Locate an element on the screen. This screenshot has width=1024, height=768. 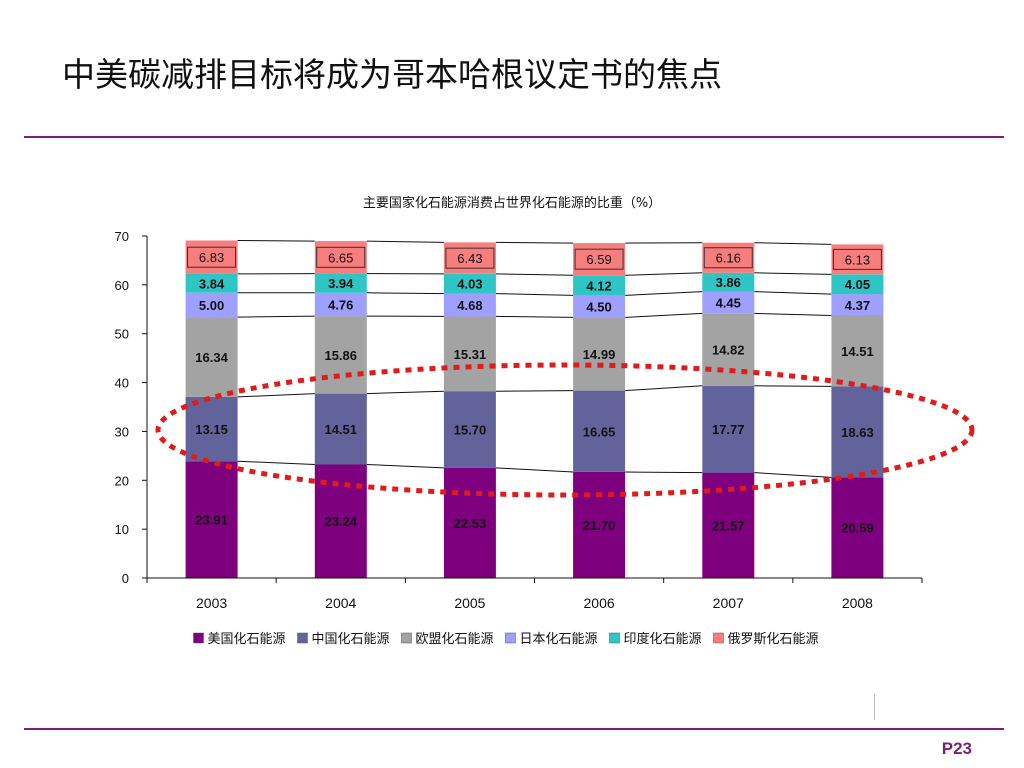
data-label: 3.84 is located at coordinates (212, 283).